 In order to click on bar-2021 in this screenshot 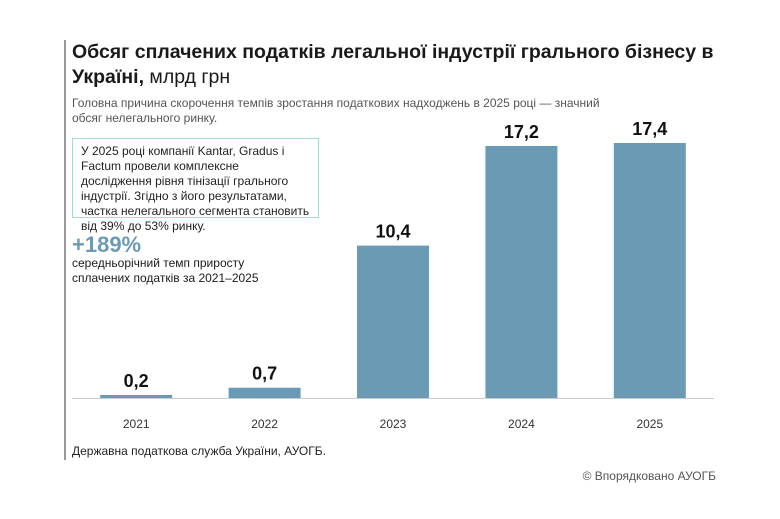, I will do `click(136, 396)`.